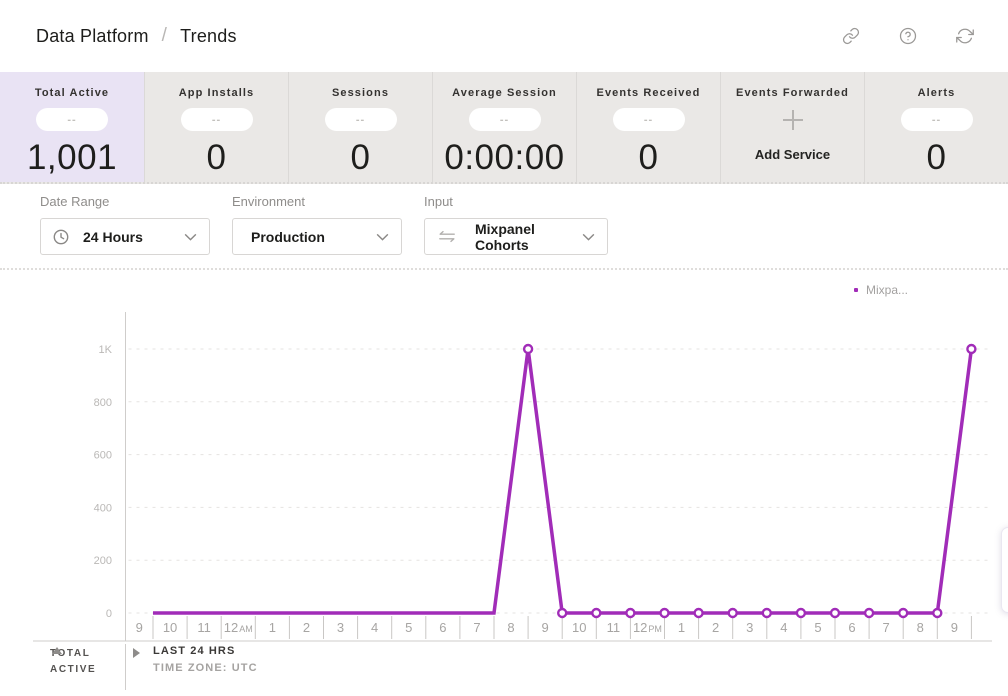  What do you see at coordinates (125, 667) in the screenshot?
I see `footer-divider` at bounding box center [125, 667].